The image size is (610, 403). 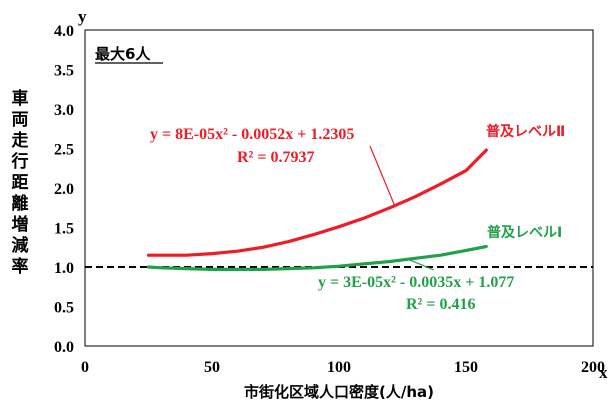 I want to click on series-1-name: 普及レベルⅠ, so click(x=524, y=232).